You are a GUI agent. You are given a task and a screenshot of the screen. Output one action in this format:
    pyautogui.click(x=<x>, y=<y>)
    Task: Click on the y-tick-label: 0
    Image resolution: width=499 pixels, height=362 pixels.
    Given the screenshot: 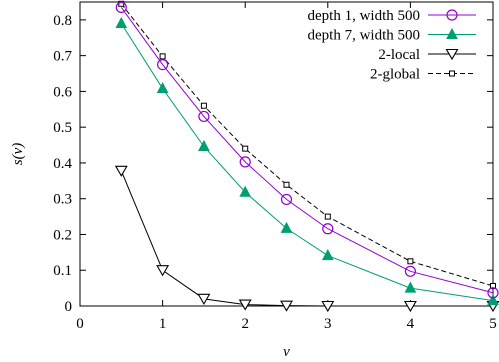 What is the action you would take?
    pyautogui.click(x=69, y=307)
    